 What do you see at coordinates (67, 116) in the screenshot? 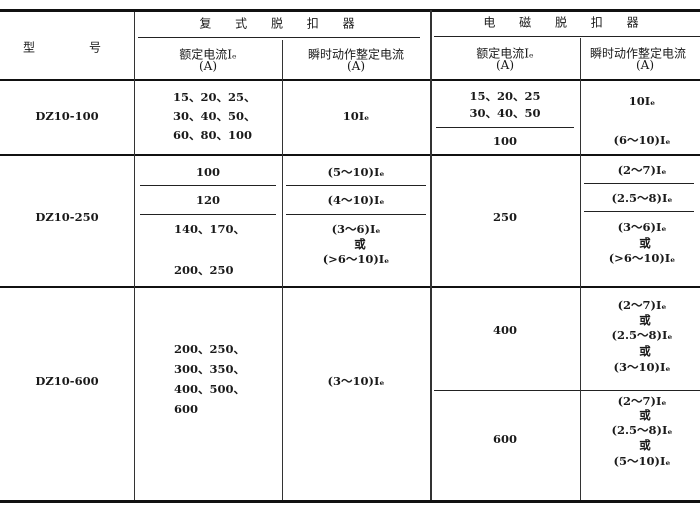
I see `model-cell: DZ10-100` at bounding box center [67, 116].